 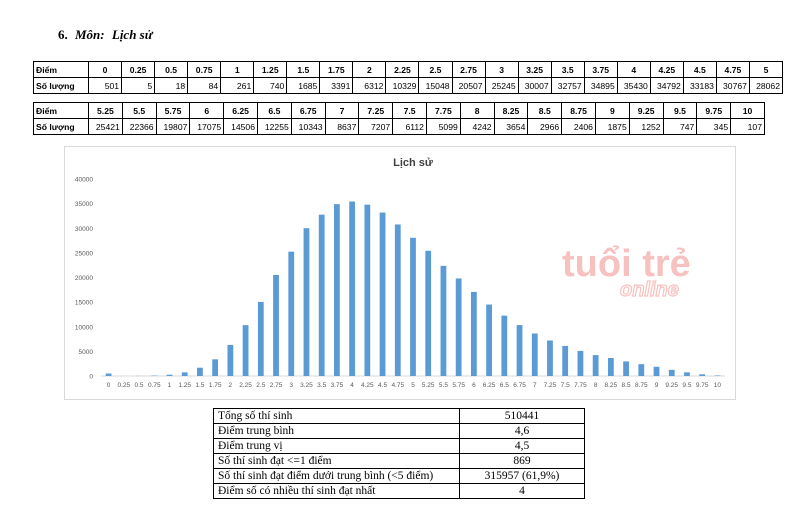 I want to click on x-tick-label: 7, so click(x=535, y=385).